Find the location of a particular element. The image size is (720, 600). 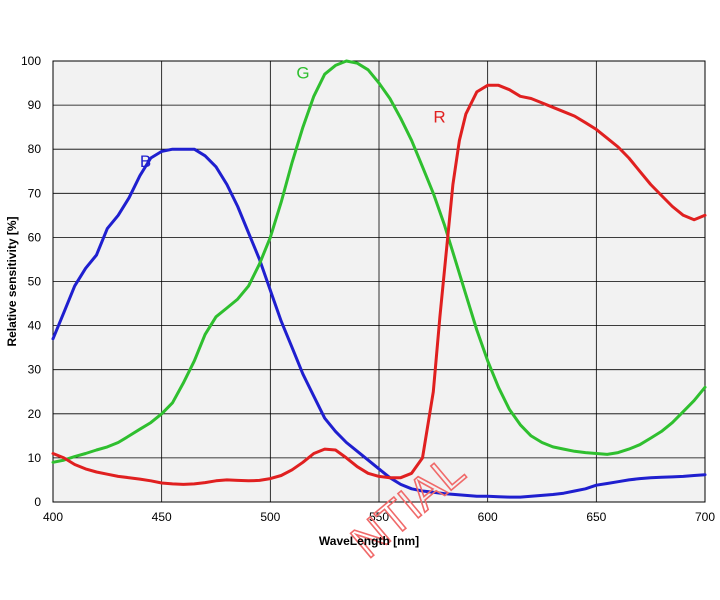

series-labels: B G R is located at coordinates (293, 117).